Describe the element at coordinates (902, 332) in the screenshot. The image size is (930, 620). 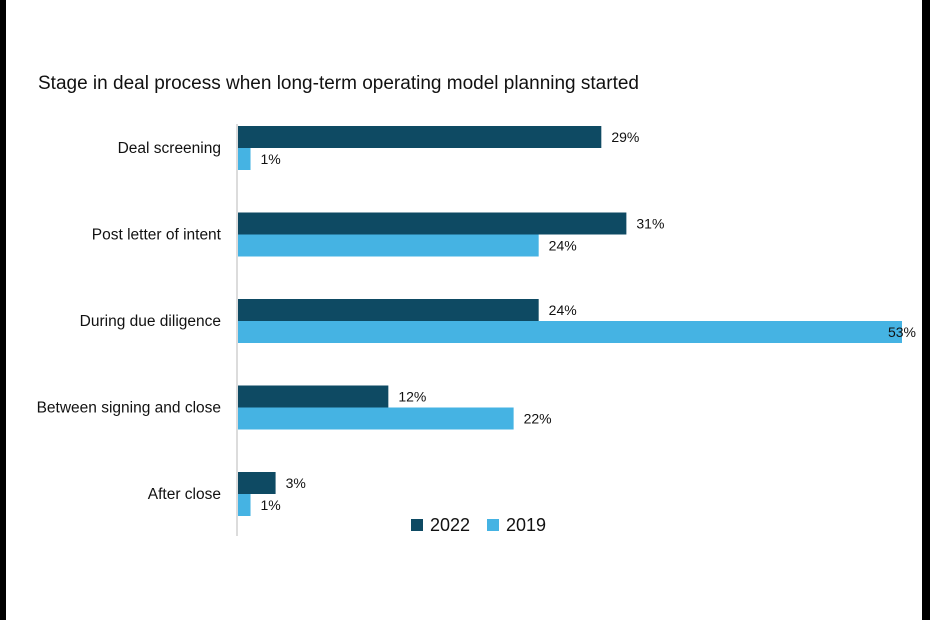
I see `data-label-2019-during-due-diligence: 53%` at that location.